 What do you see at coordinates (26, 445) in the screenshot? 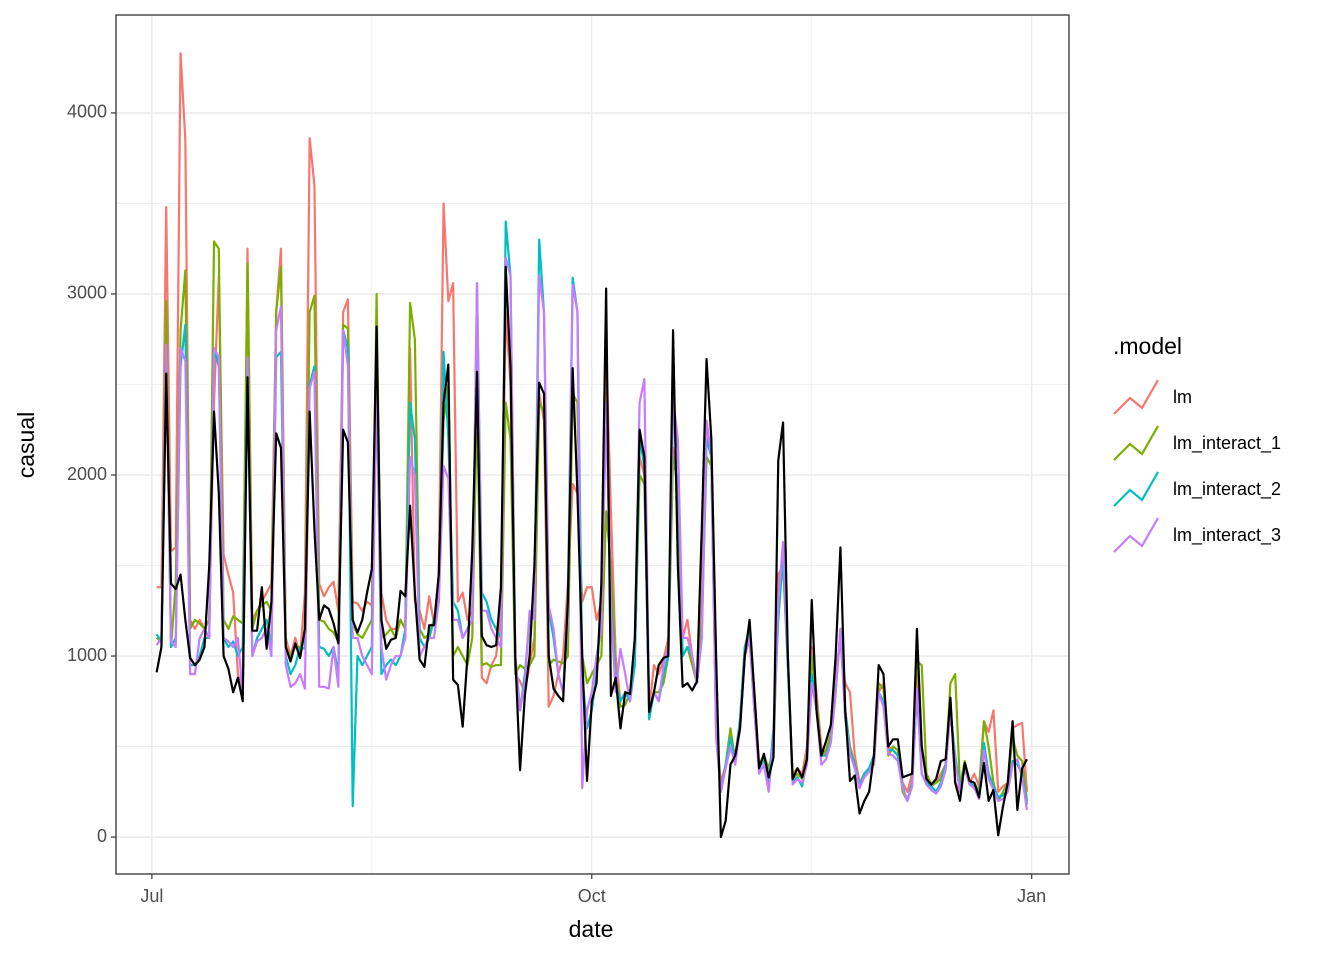
I see `y-axis-title: casual` at bounding box center [26, 445].